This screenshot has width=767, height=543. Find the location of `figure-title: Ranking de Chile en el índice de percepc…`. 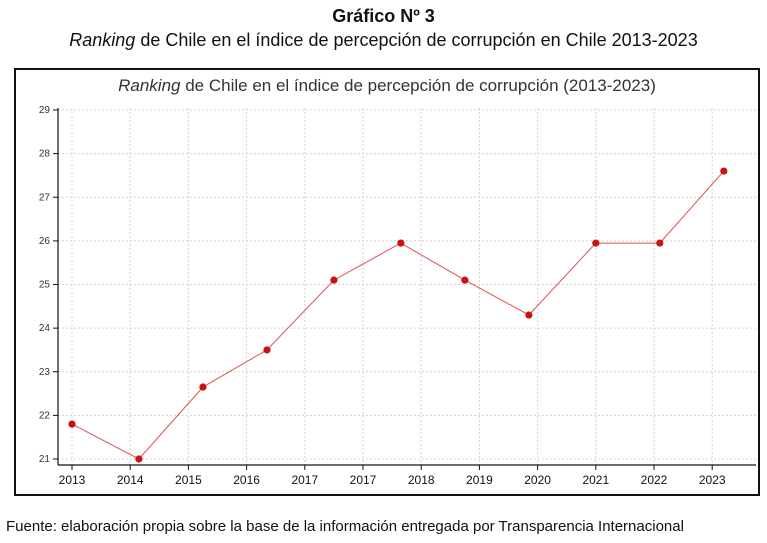

figure-title: Ranking de Chile en el índice de percepc… is located at coordinates (383, 40).